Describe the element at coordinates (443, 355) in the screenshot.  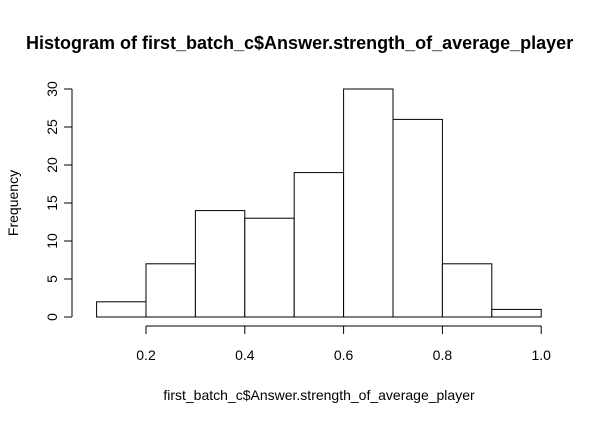
I see `x-tick-label: 0.8` at that location.